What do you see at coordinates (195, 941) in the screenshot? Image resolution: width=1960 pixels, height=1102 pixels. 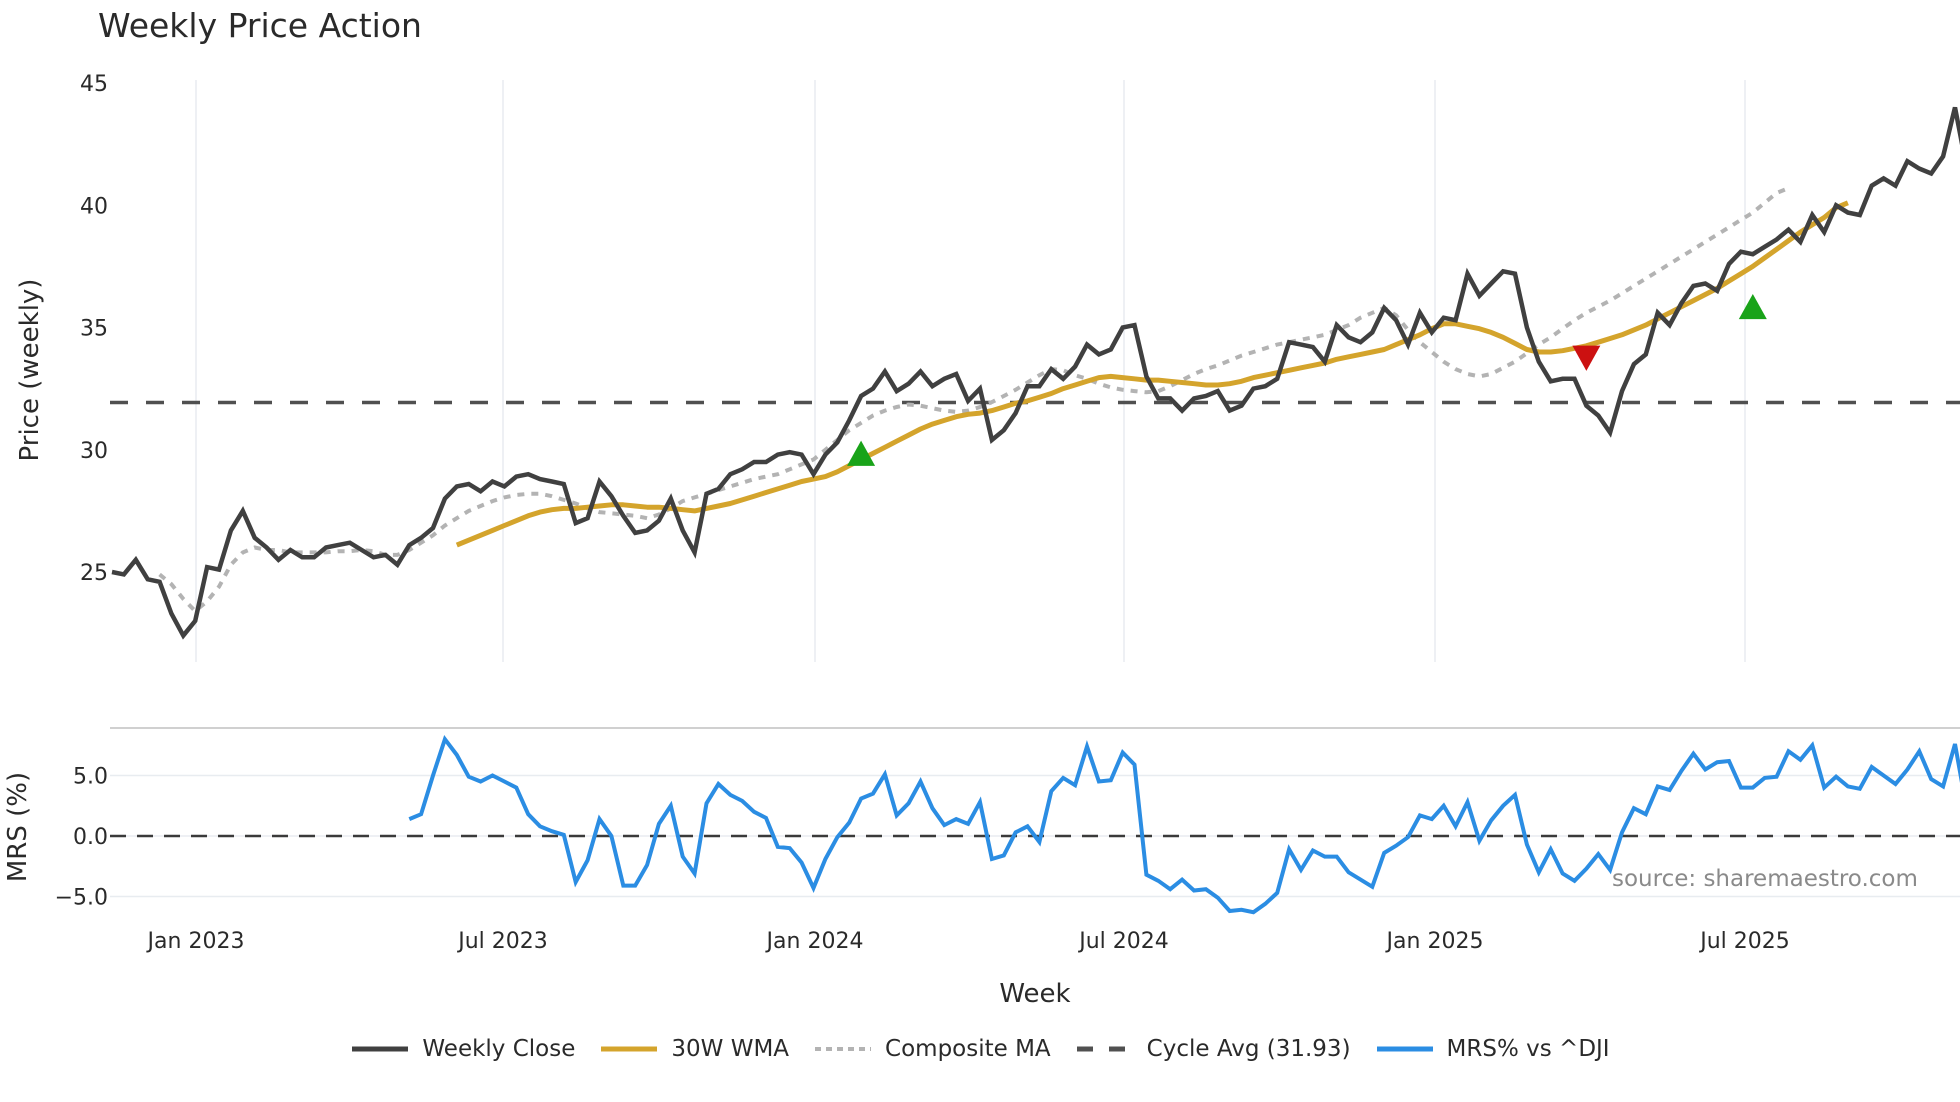 I see `x-tick-label: Jan 2023` at bounding box center [195, 941].